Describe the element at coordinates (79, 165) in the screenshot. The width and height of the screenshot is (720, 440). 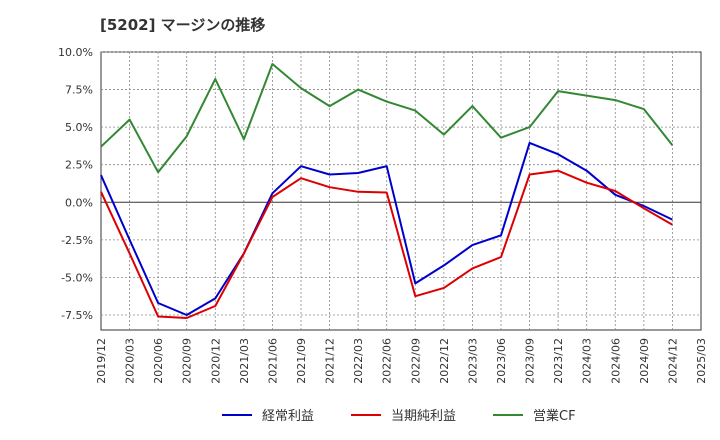
I see `y-tick-label: 2.5%` at that location.